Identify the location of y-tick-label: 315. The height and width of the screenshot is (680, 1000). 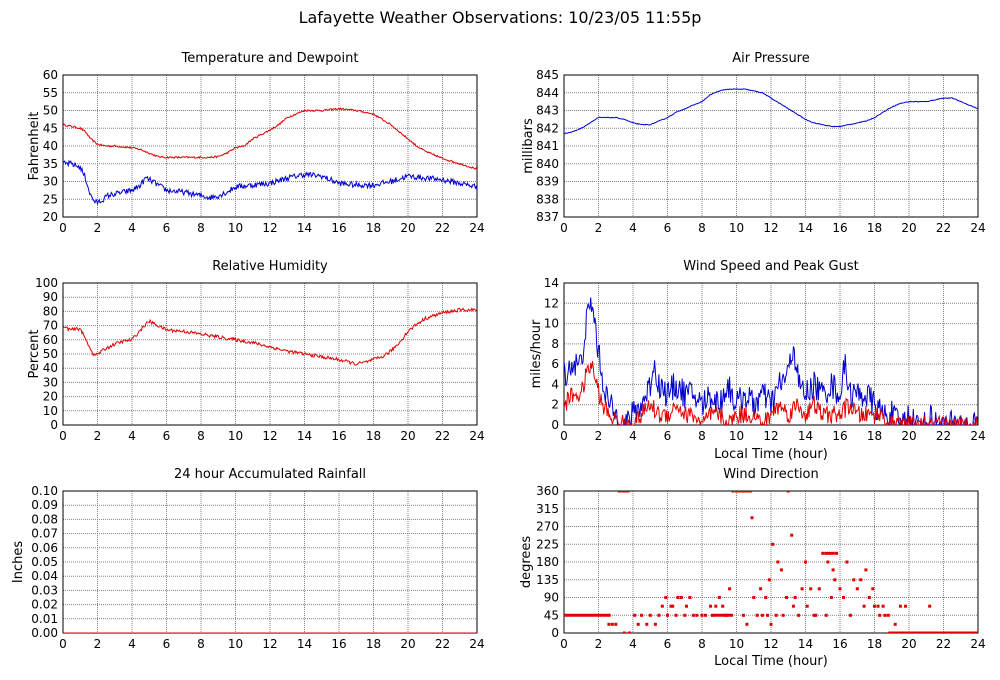
(547, 509).